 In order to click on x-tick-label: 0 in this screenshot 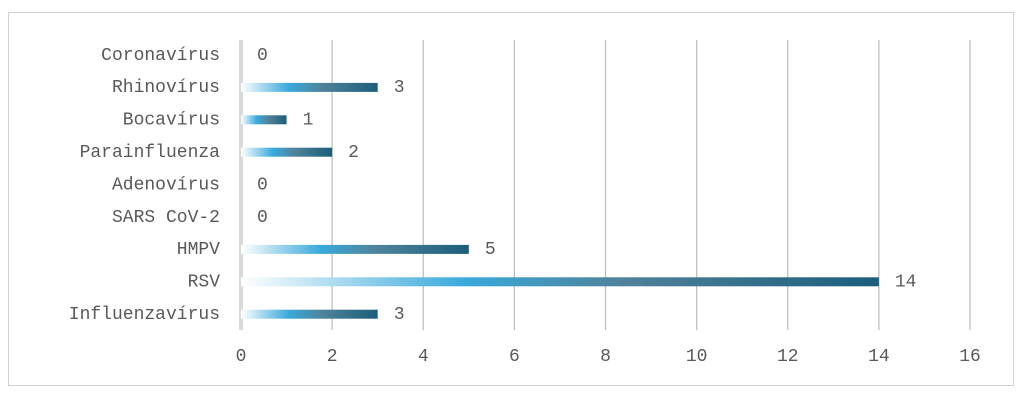, I will do `click(241, 357)`.